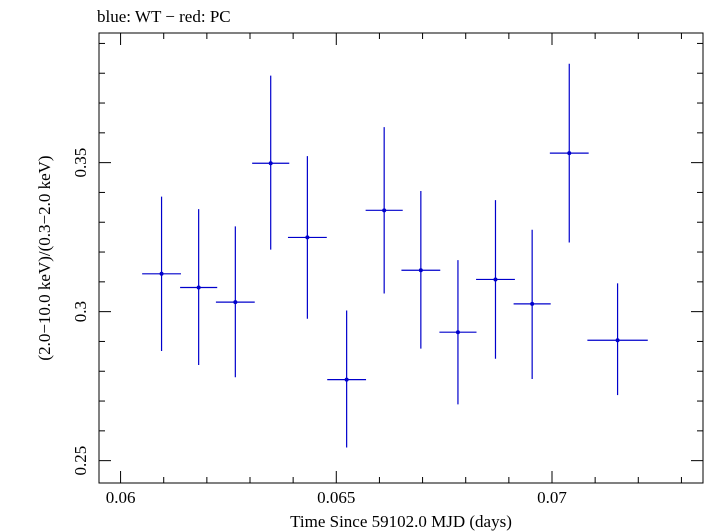  What do you see at coordinates (336, 497) in the screenshot?
I see `x-tick-label: 0.065` at bounding box center [336, 497].